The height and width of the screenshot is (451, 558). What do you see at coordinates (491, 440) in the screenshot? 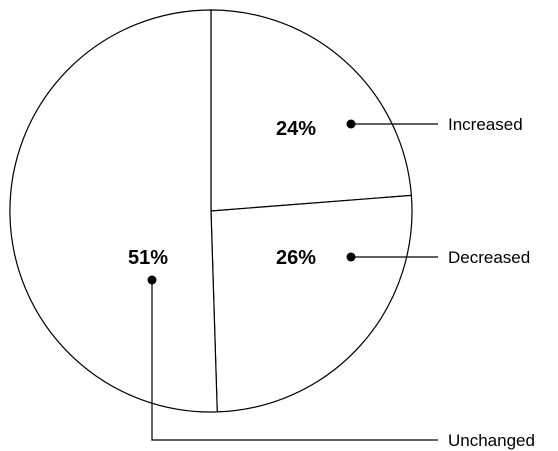
I see `category-label-unchanged: Unchanged` at bounding box center [491, 440].